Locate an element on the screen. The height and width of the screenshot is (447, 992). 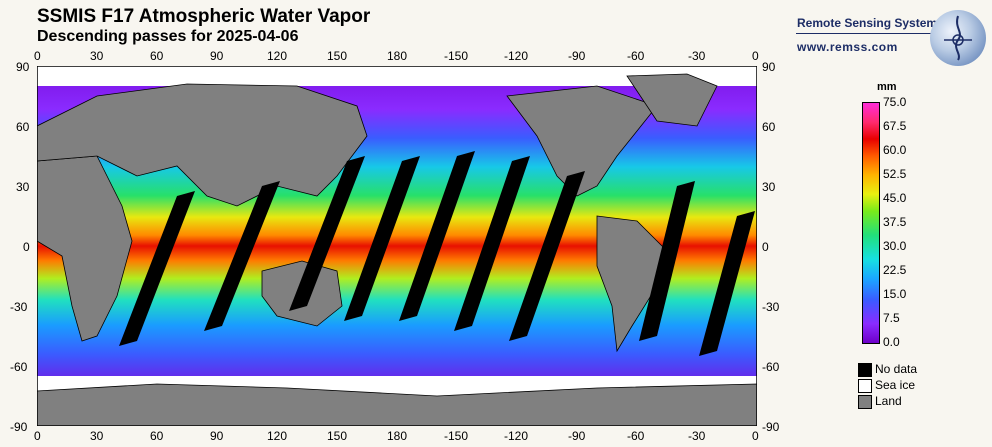
y-tick-left: 0 is located at coordinates (26, 247).